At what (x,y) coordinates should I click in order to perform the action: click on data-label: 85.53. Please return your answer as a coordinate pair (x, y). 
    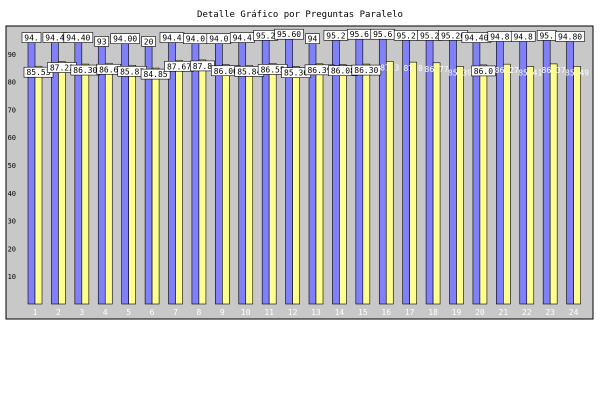
    Looking at the image, I should click on (38, 72).